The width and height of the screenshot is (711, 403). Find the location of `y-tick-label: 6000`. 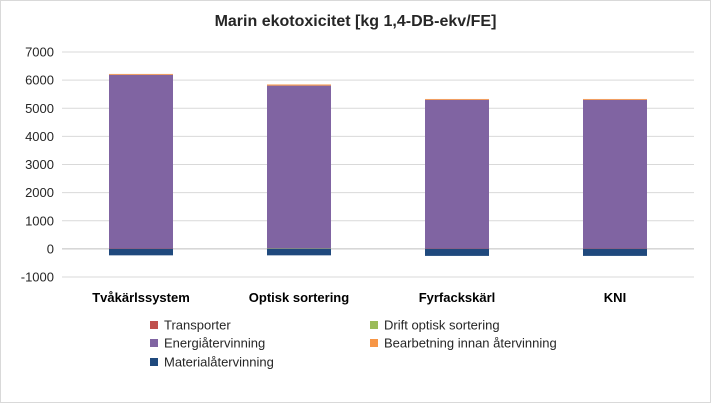

y-tick-label: 6000 is located at coordinates (39, 80).